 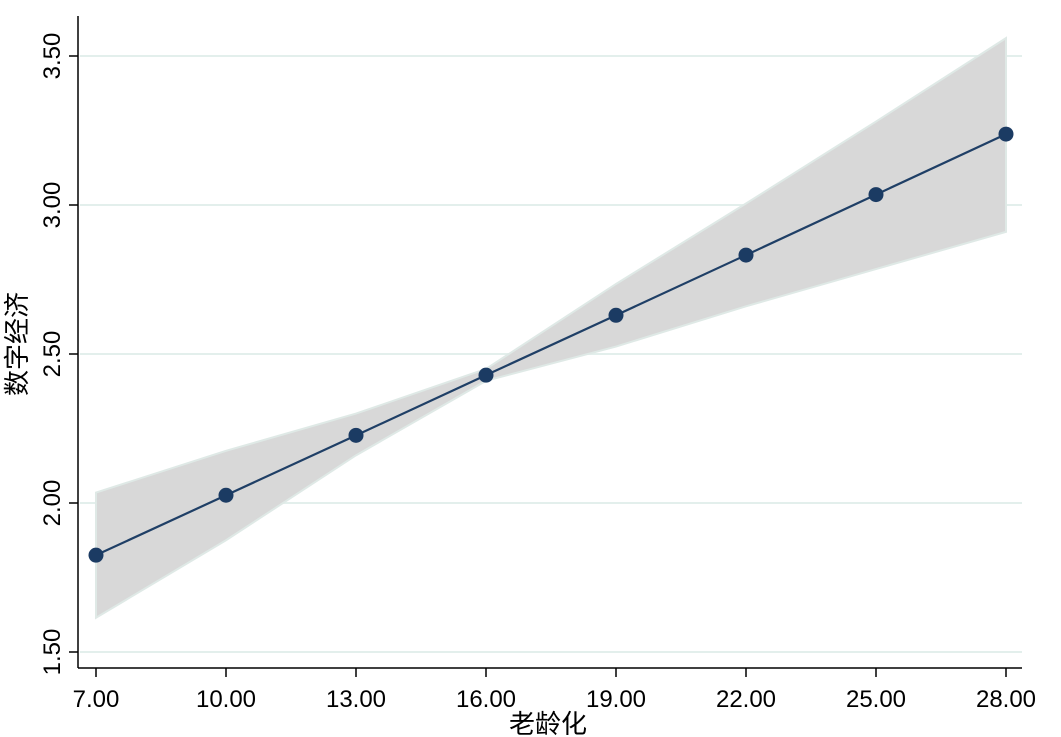 What do you see at coordinates (356, 699) in the screenshot?
I see `x-tick-label-2: 13.00` at bounding box center [356, 699].